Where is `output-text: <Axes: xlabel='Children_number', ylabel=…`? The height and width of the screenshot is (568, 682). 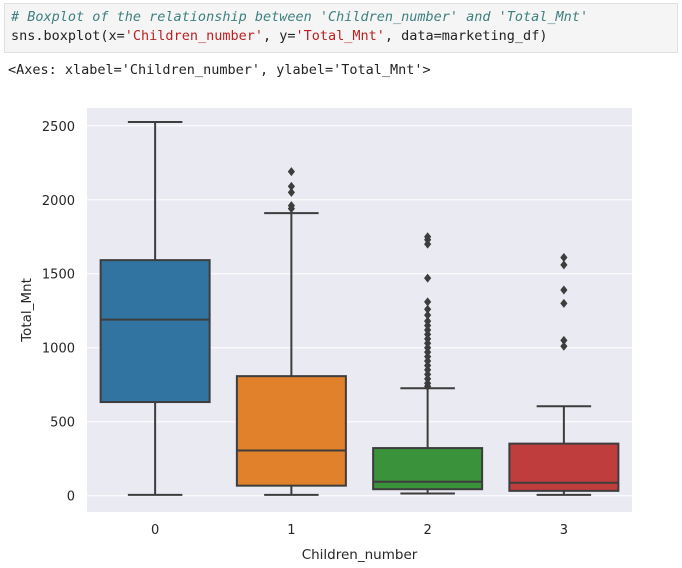
output-text: <Axes: xlabel='Children_number', ylabel=… is located at coordinates (219, 70).